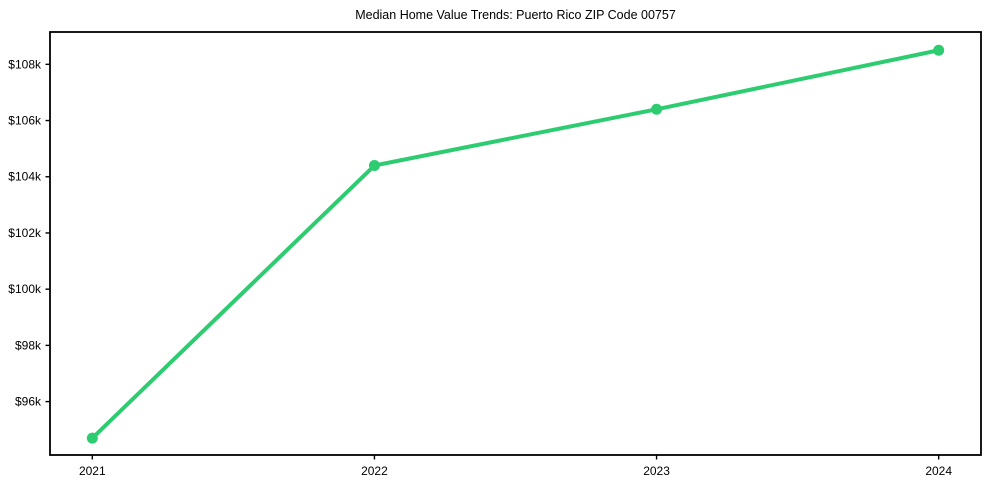 This screenshot has width=990, height=490. I want to click on x-tick-label: 2022, so click(374, 471).